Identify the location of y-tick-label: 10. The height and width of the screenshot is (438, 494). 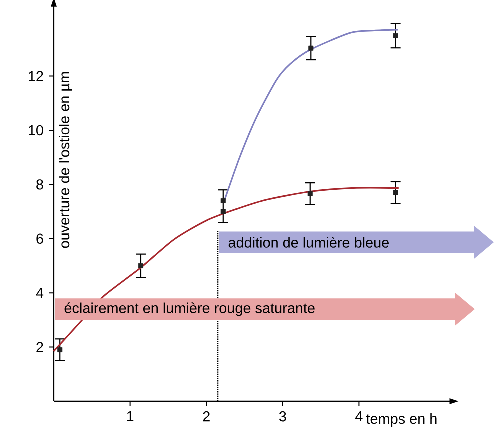
(36, 130).